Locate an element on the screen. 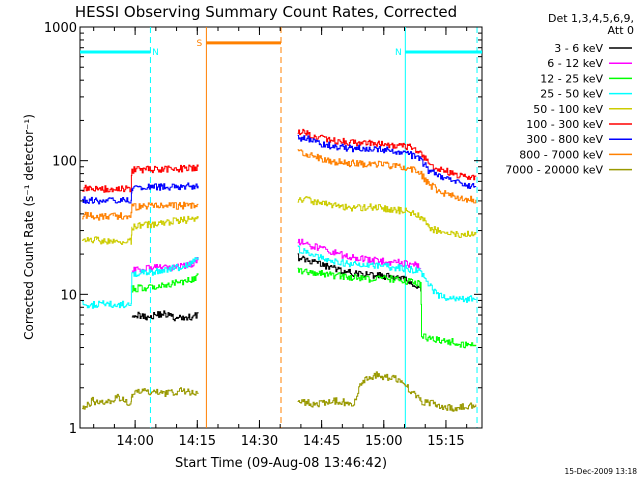 The width and height of the screenshot is (640, 480). legend-label: 25 - 50 keV is located at coordinates (571, 94).